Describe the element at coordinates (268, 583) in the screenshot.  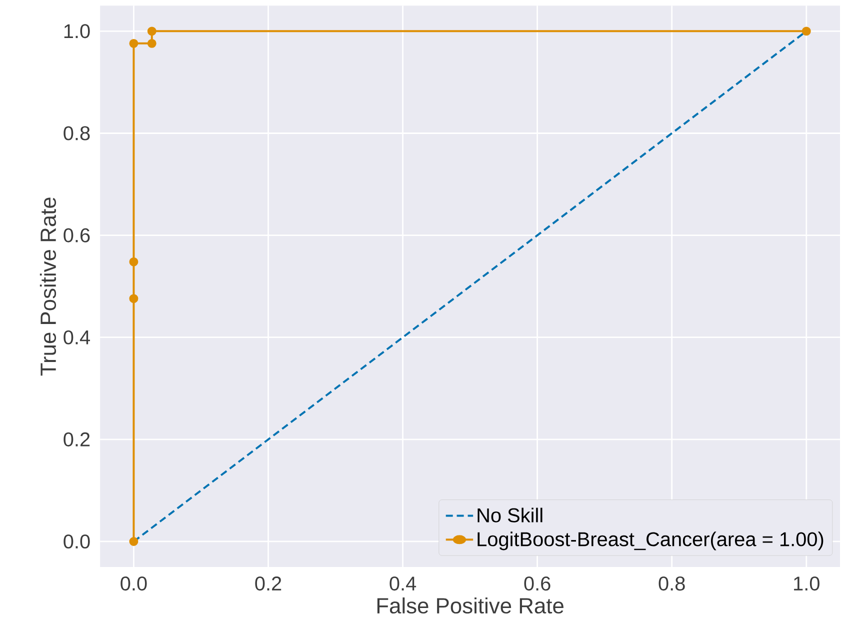
I see `x-tick-label: 0.2` at that location.